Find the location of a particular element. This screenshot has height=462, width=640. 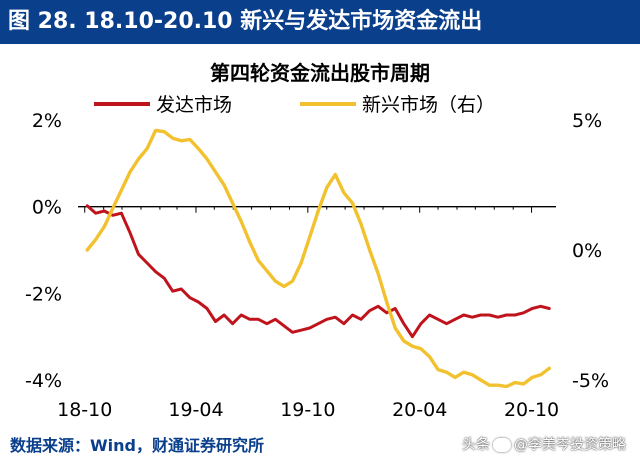

y-left-tick-label: 2% is located at coordinates (47, 121).